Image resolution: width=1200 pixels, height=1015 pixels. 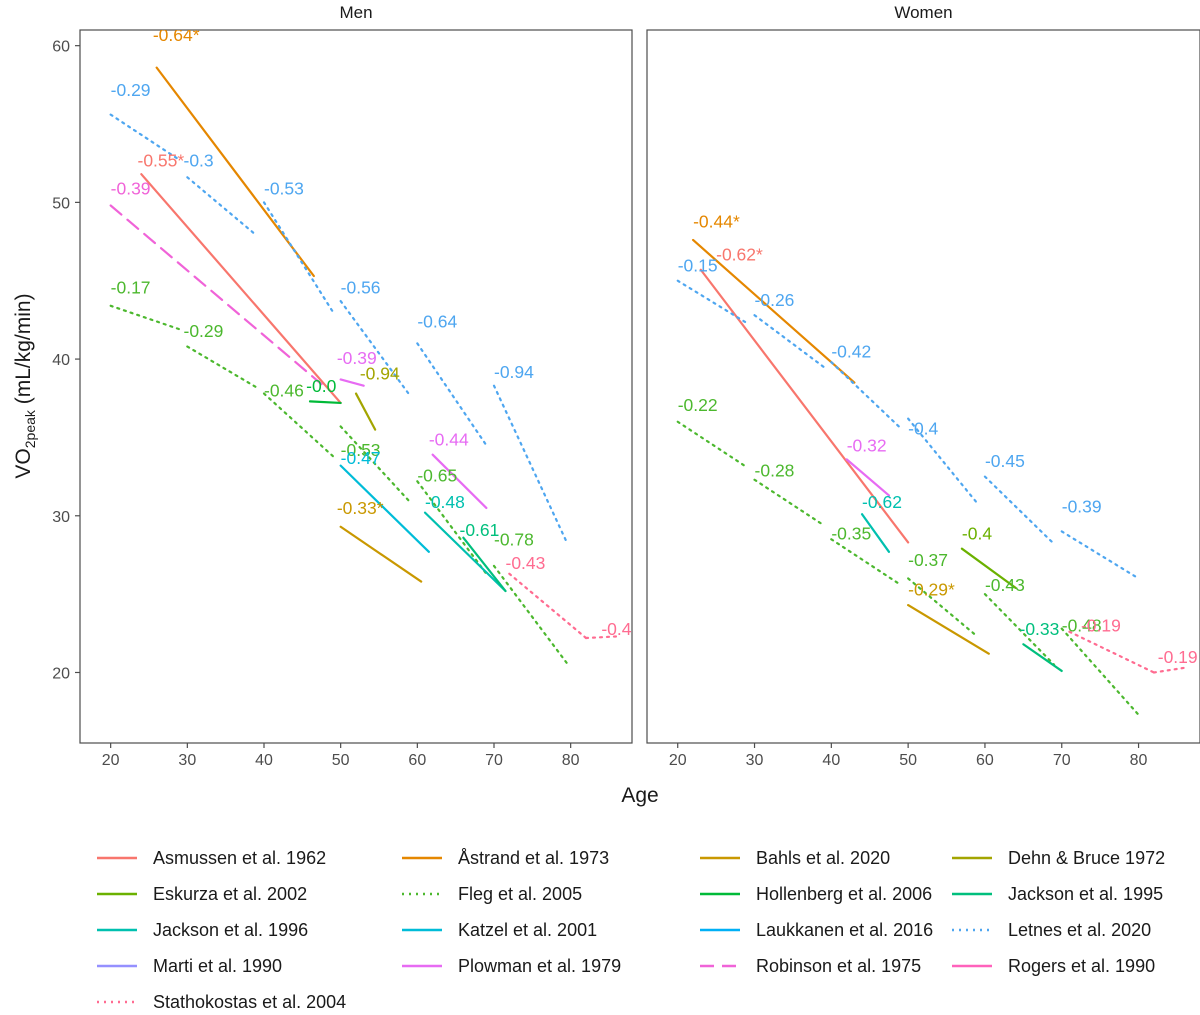 I want to click on data-label: -0.33*, so click(x=360, y=508).